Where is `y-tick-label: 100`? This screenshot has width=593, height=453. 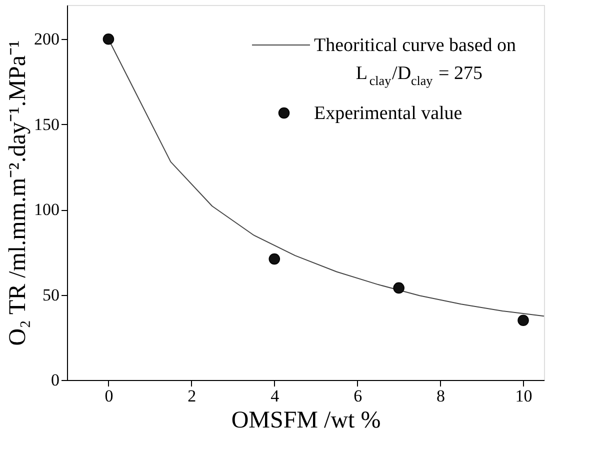
y-tick-label: 100 is located at coordinates (47, 210).